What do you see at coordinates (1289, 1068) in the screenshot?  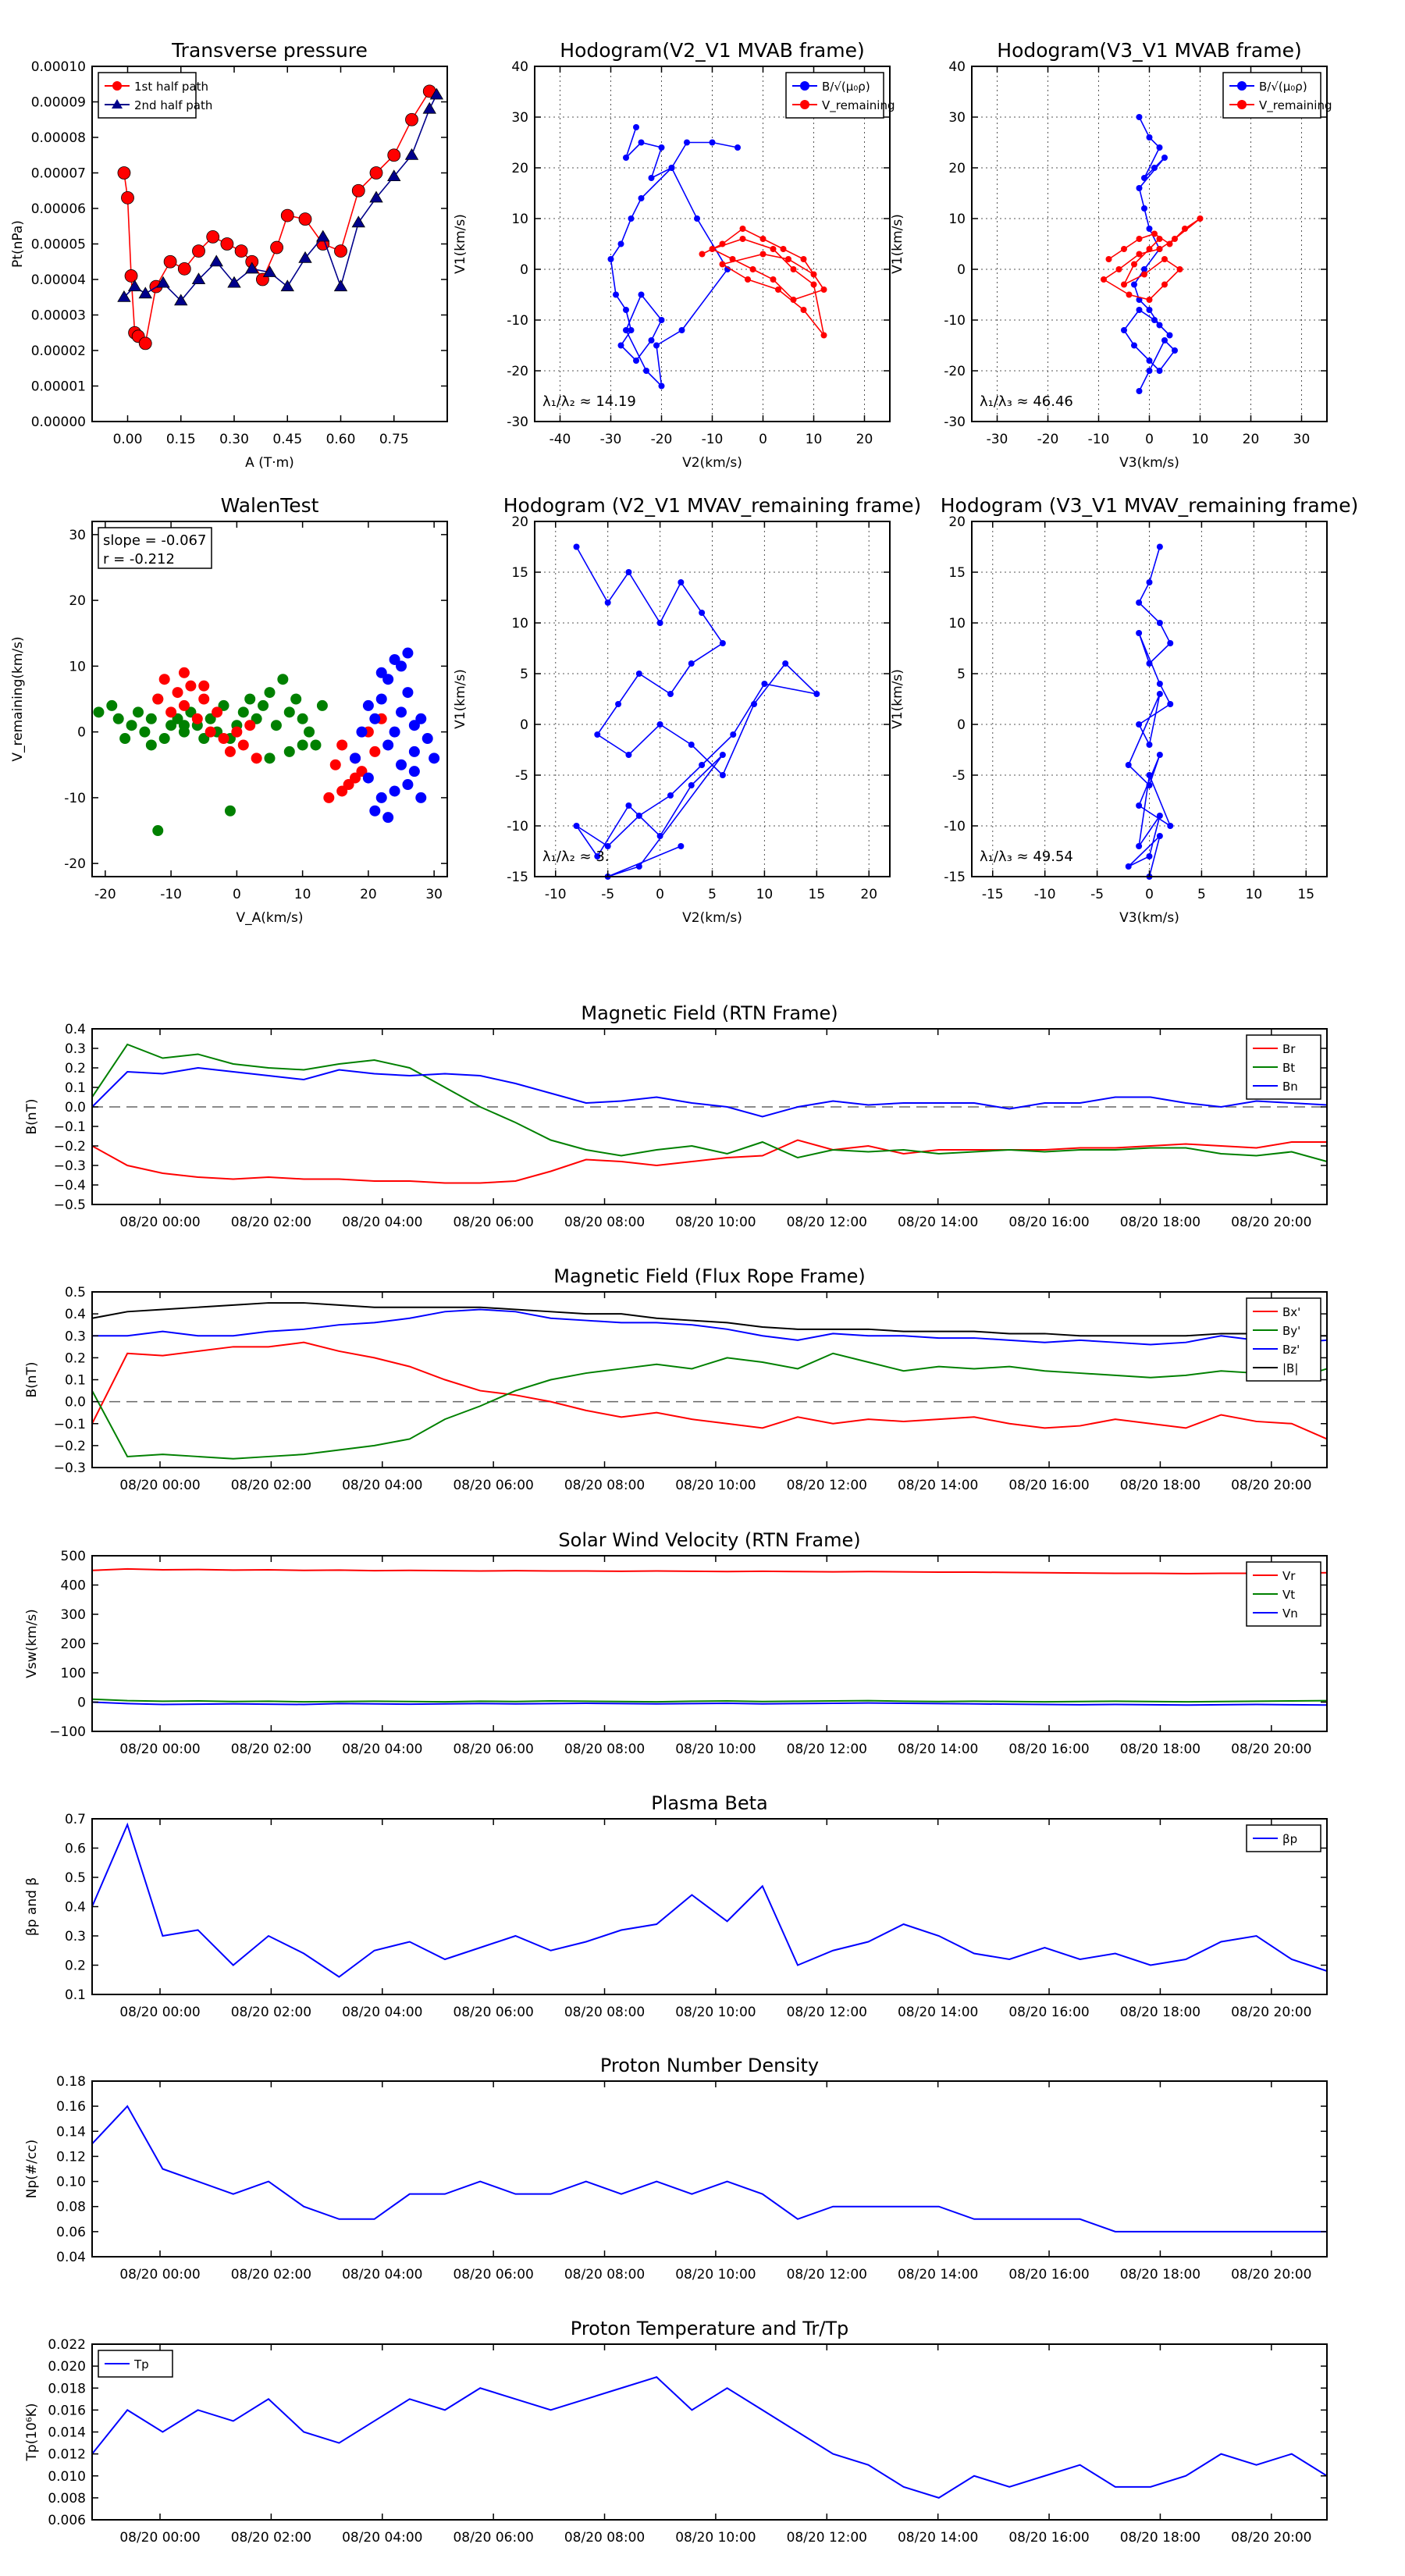 I see `legend-label: Bt` at bounding box center [1289, 1068].